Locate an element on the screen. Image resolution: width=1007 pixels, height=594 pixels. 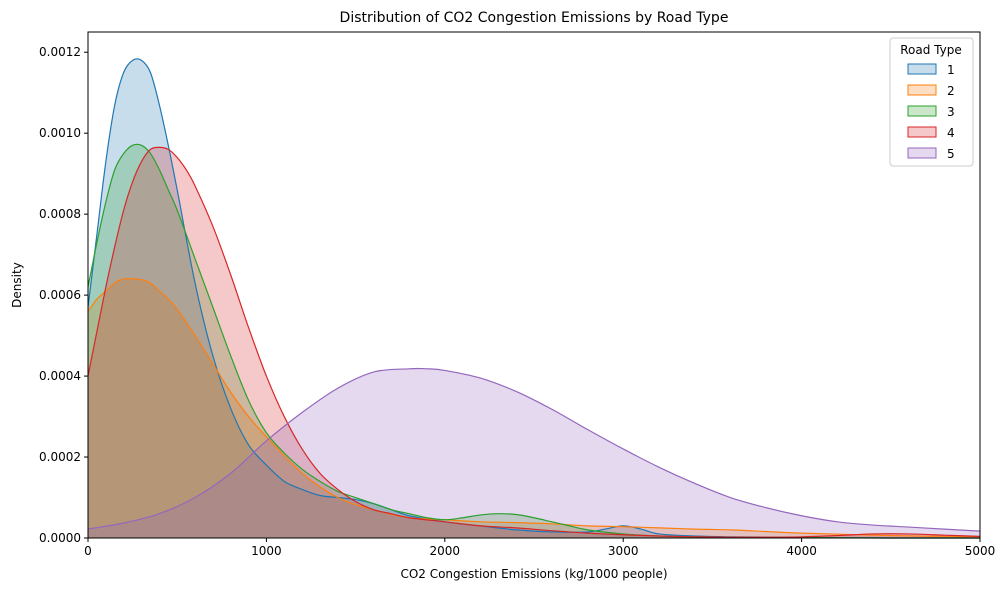
y-tick-label: 0.0012 is located at coordinates (60, 52).